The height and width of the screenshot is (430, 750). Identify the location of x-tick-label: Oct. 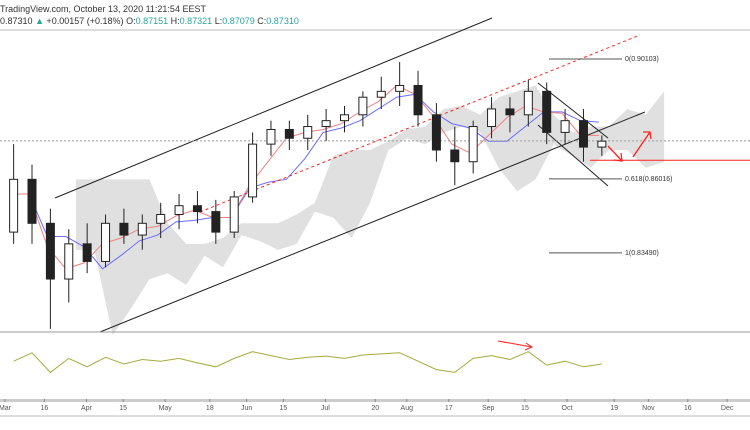
(567, 408).